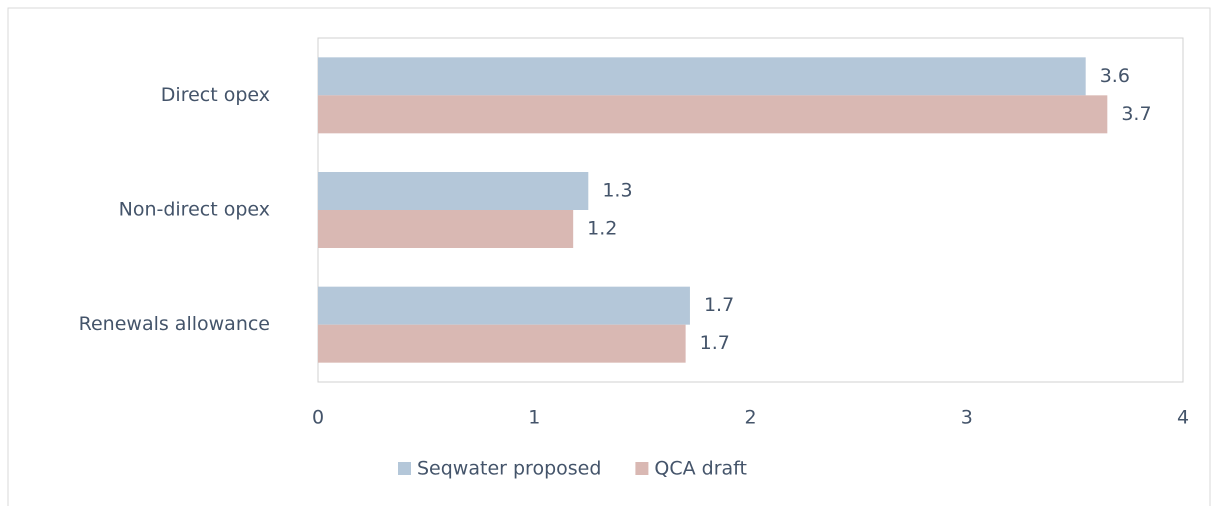  Describe the element at coordinates (215, 95) in the screenshot. I see `y-tick-label: Direct opex` at that location.